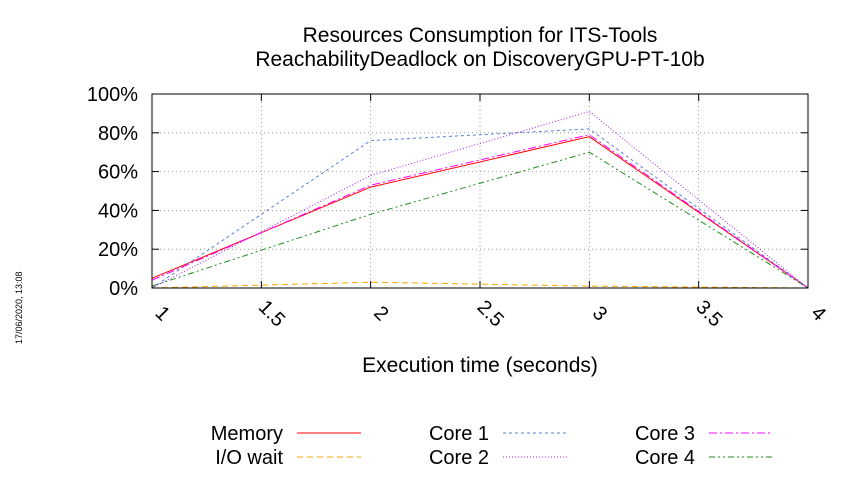  I want to click on legend-entry: Core 1, so click(498, 434).